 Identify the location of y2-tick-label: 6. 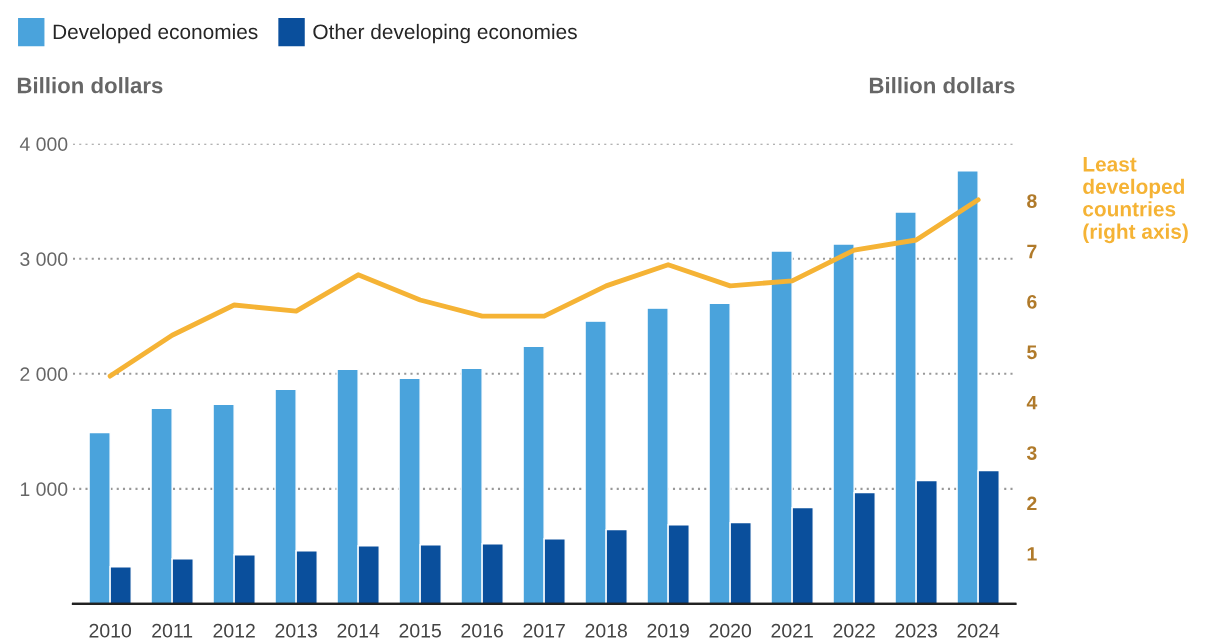
(1032, 301).